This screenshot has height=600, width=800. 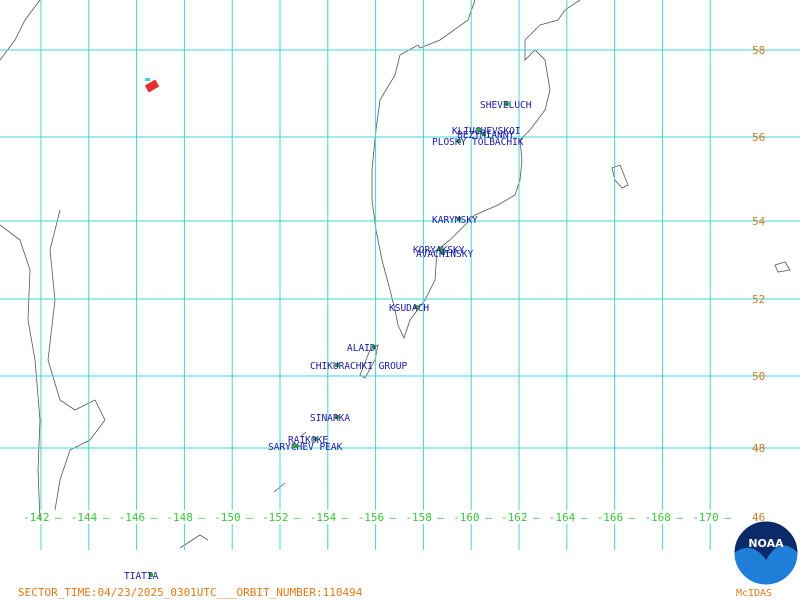 I want to click on volcano-label: AVACHINSKY, so click(x=444, y=254).